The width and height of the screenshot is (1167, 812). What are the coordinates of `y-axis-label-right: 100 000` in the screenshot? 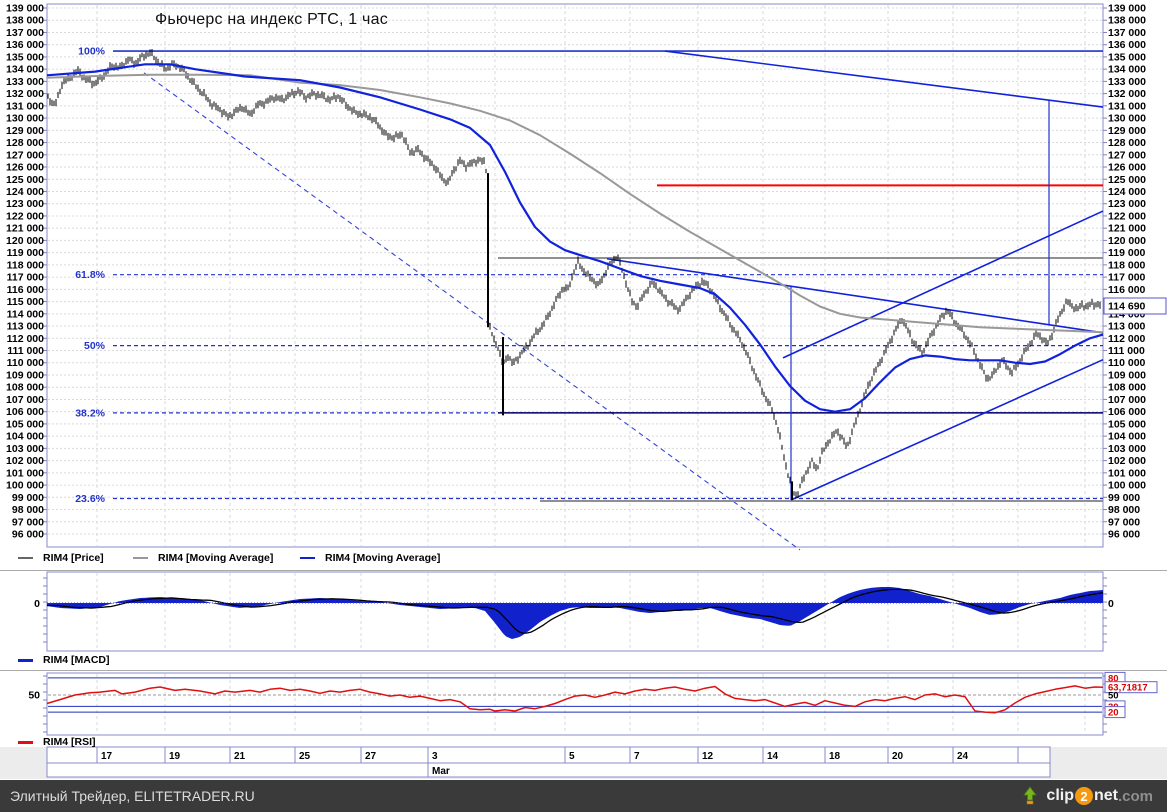 It's located at (1127, 486).